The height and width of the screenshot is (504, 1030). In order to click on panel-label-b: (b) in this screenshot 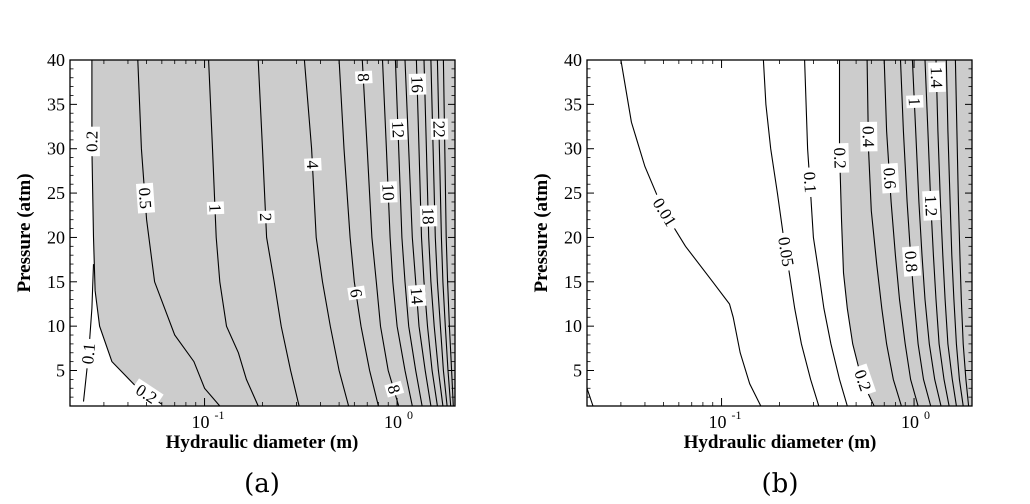, I will do `click(780, 484)`.